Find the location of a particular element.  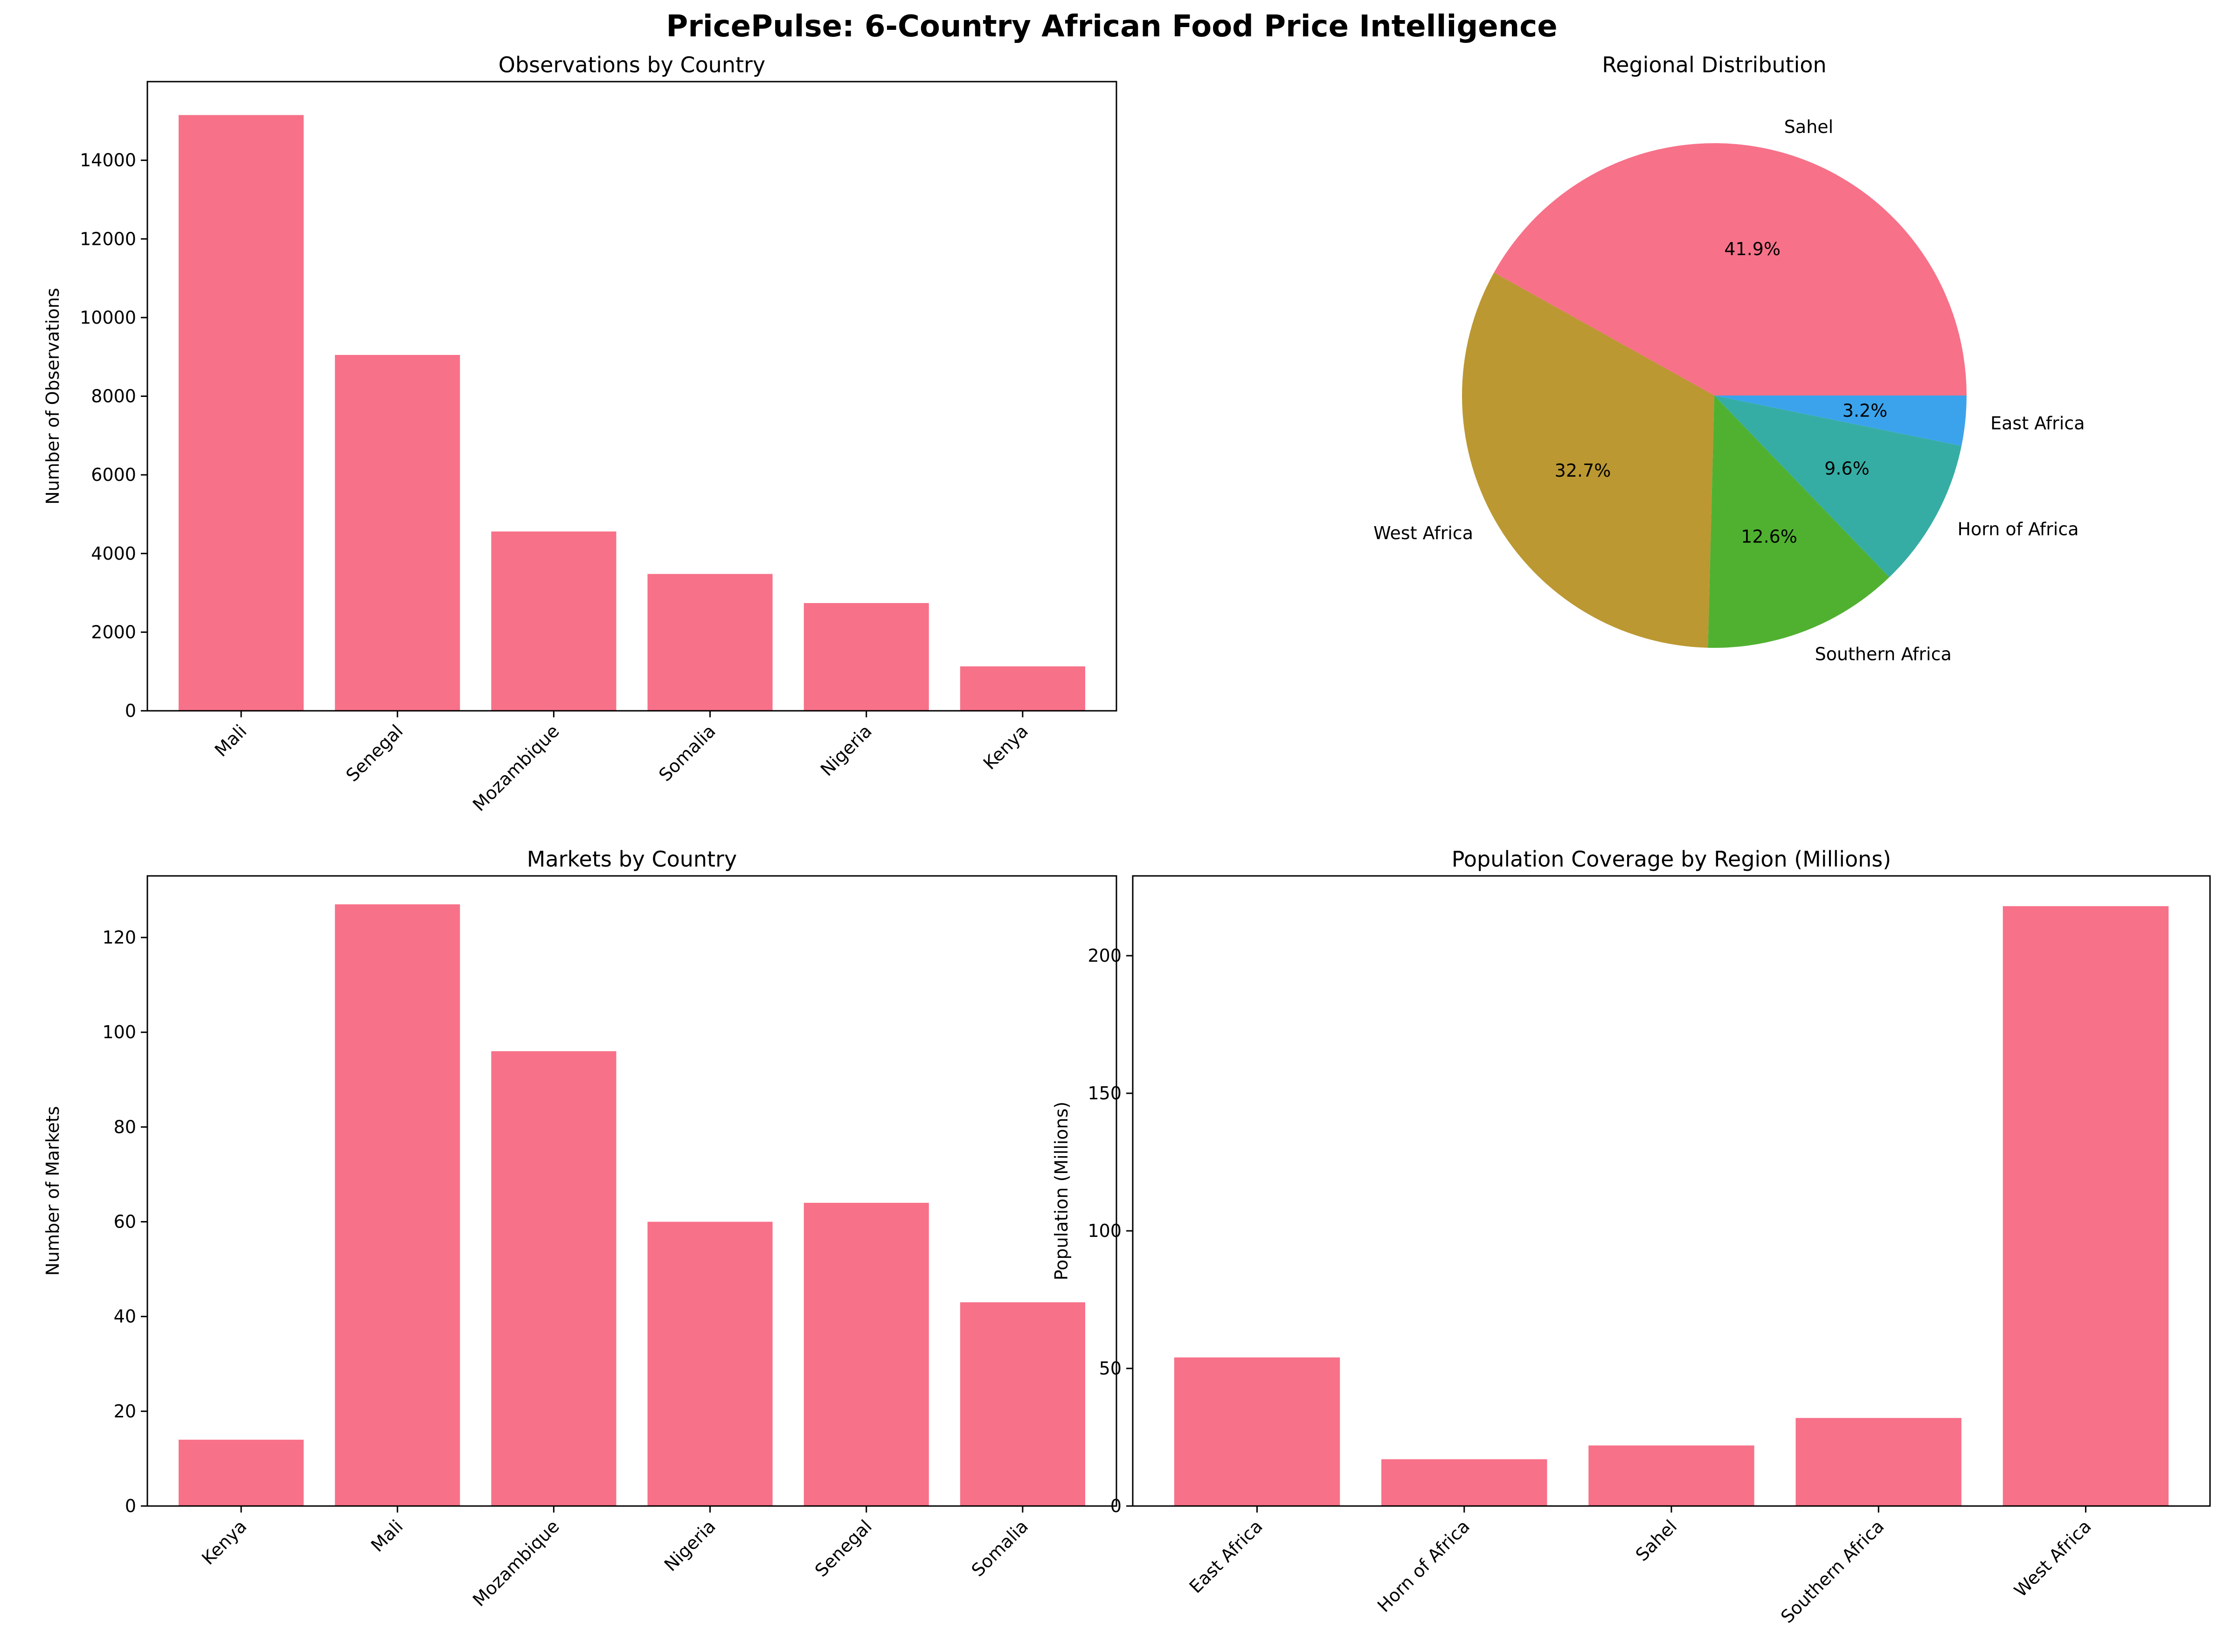

y-tick-label: 10000 is located at coordinates (108, 317).